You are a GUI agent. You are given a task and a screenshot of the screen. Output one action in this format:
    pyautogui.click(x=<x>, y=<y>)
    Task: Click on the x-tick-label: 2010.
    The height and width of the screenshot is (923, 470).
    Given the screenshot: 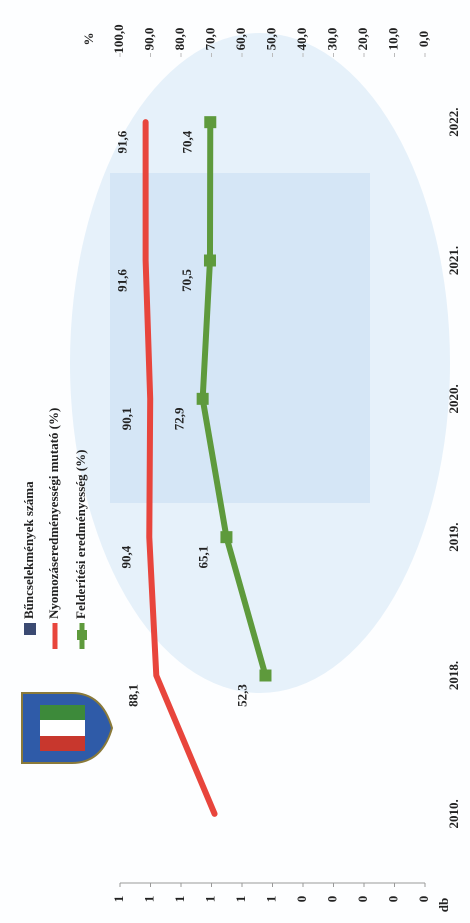 What is the action you would take?
    pyautogui.click(x=453, y=813)
    